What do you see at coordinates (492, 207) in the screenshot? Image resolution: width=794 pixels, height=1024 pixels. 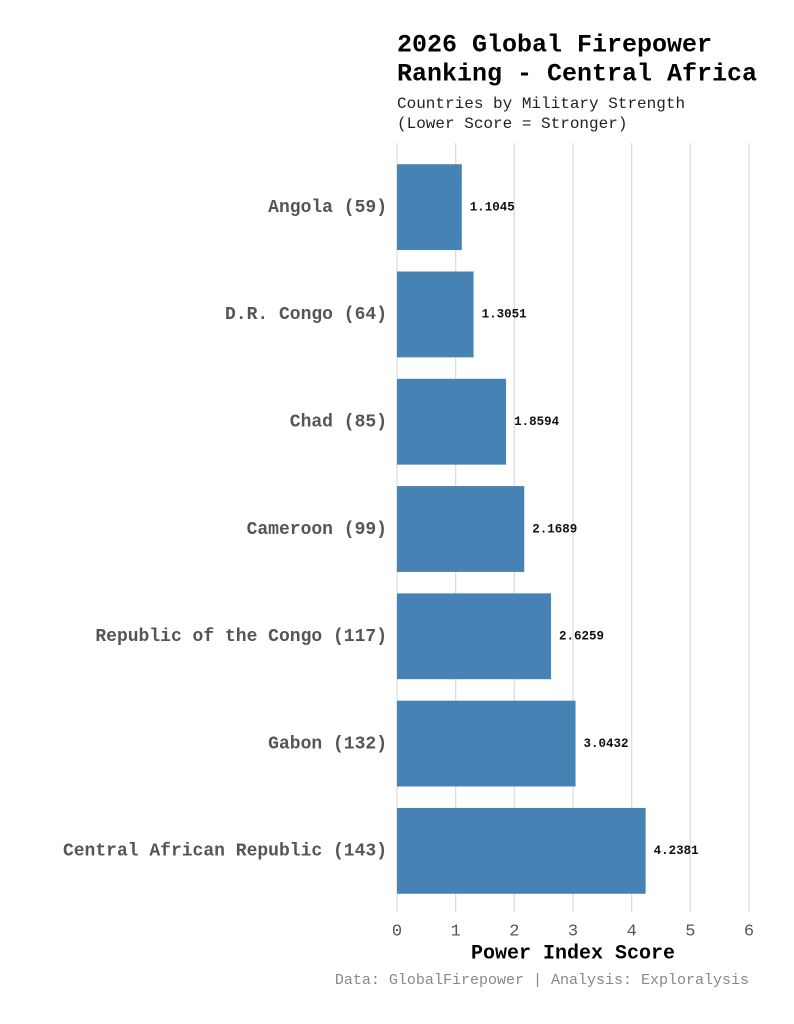 I see `value-label: 1.1045` at bounding box center [492, 207].